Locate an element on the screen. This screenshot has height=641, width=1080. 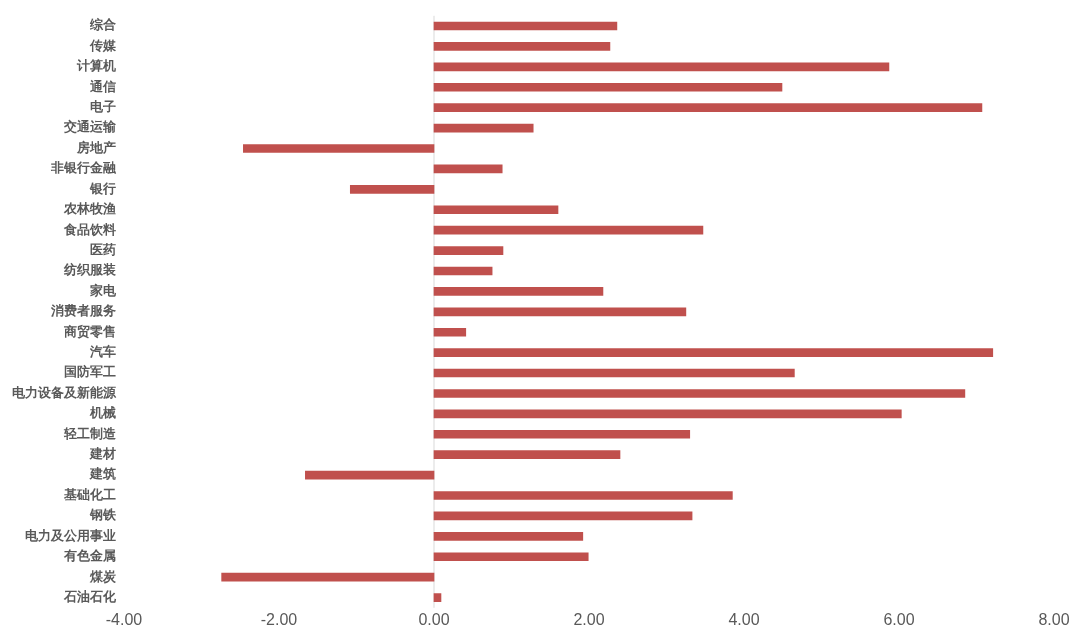
y-tick-label: 通信 is located at coordinates (102, 86).